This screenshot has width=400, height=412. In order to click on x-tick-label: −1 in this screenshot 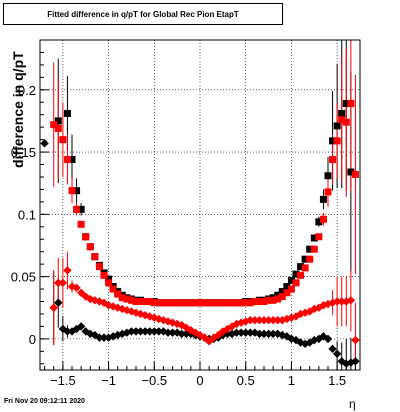, I will do `click(108, 380)`.